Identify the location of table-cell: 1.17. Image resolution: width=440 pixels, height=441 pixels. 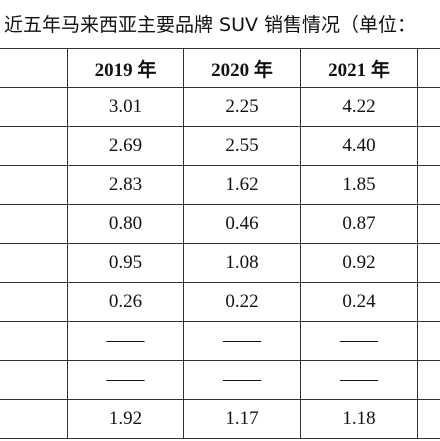
(242, 419).